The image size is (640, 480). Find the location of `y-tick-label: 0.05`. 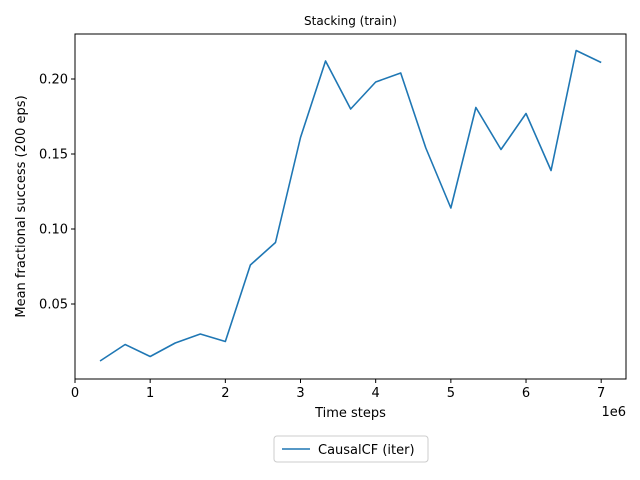

y-tick-label: 0.05 is located at coordinates (53, 305).